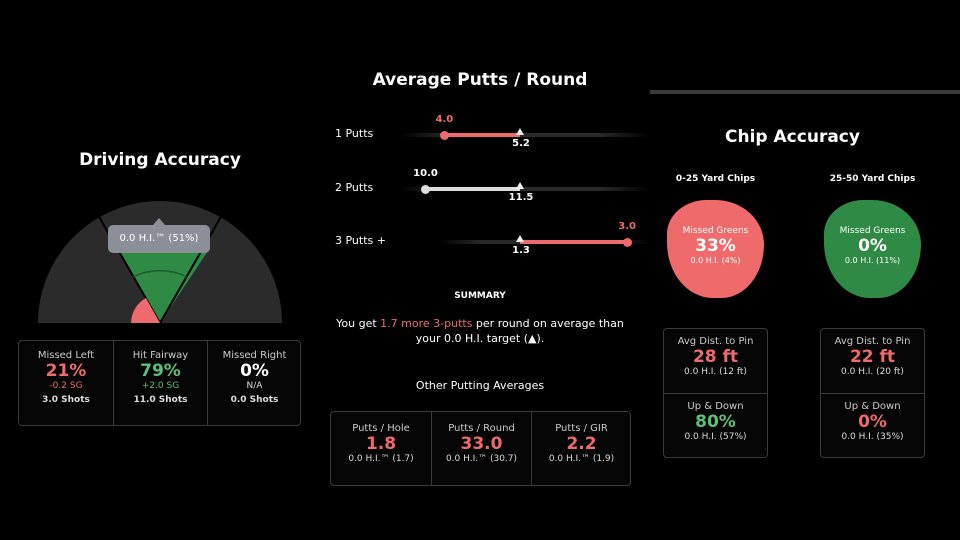 The image size is (960, 540). I want to click on putt-row-label: 3 Putts +, so click(360, 240).